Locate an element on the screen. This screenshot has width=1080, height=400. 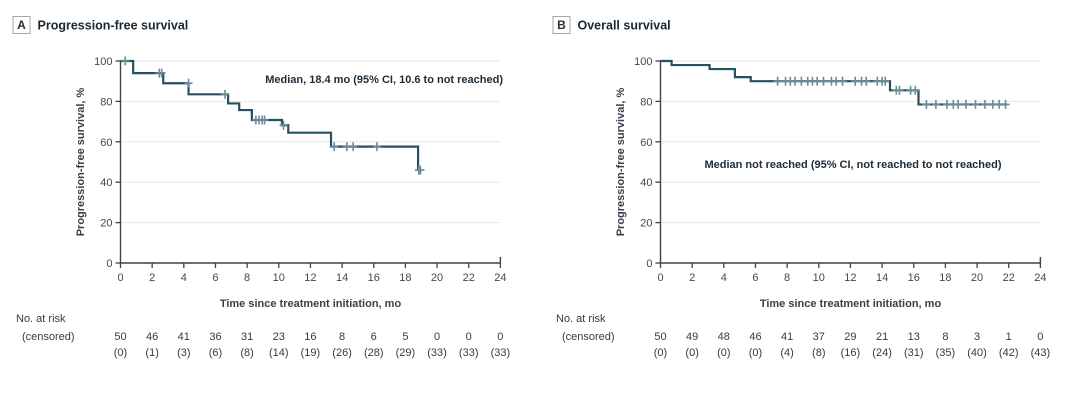
risk-header-line2: (censored) is located at coordinates (48, 337).